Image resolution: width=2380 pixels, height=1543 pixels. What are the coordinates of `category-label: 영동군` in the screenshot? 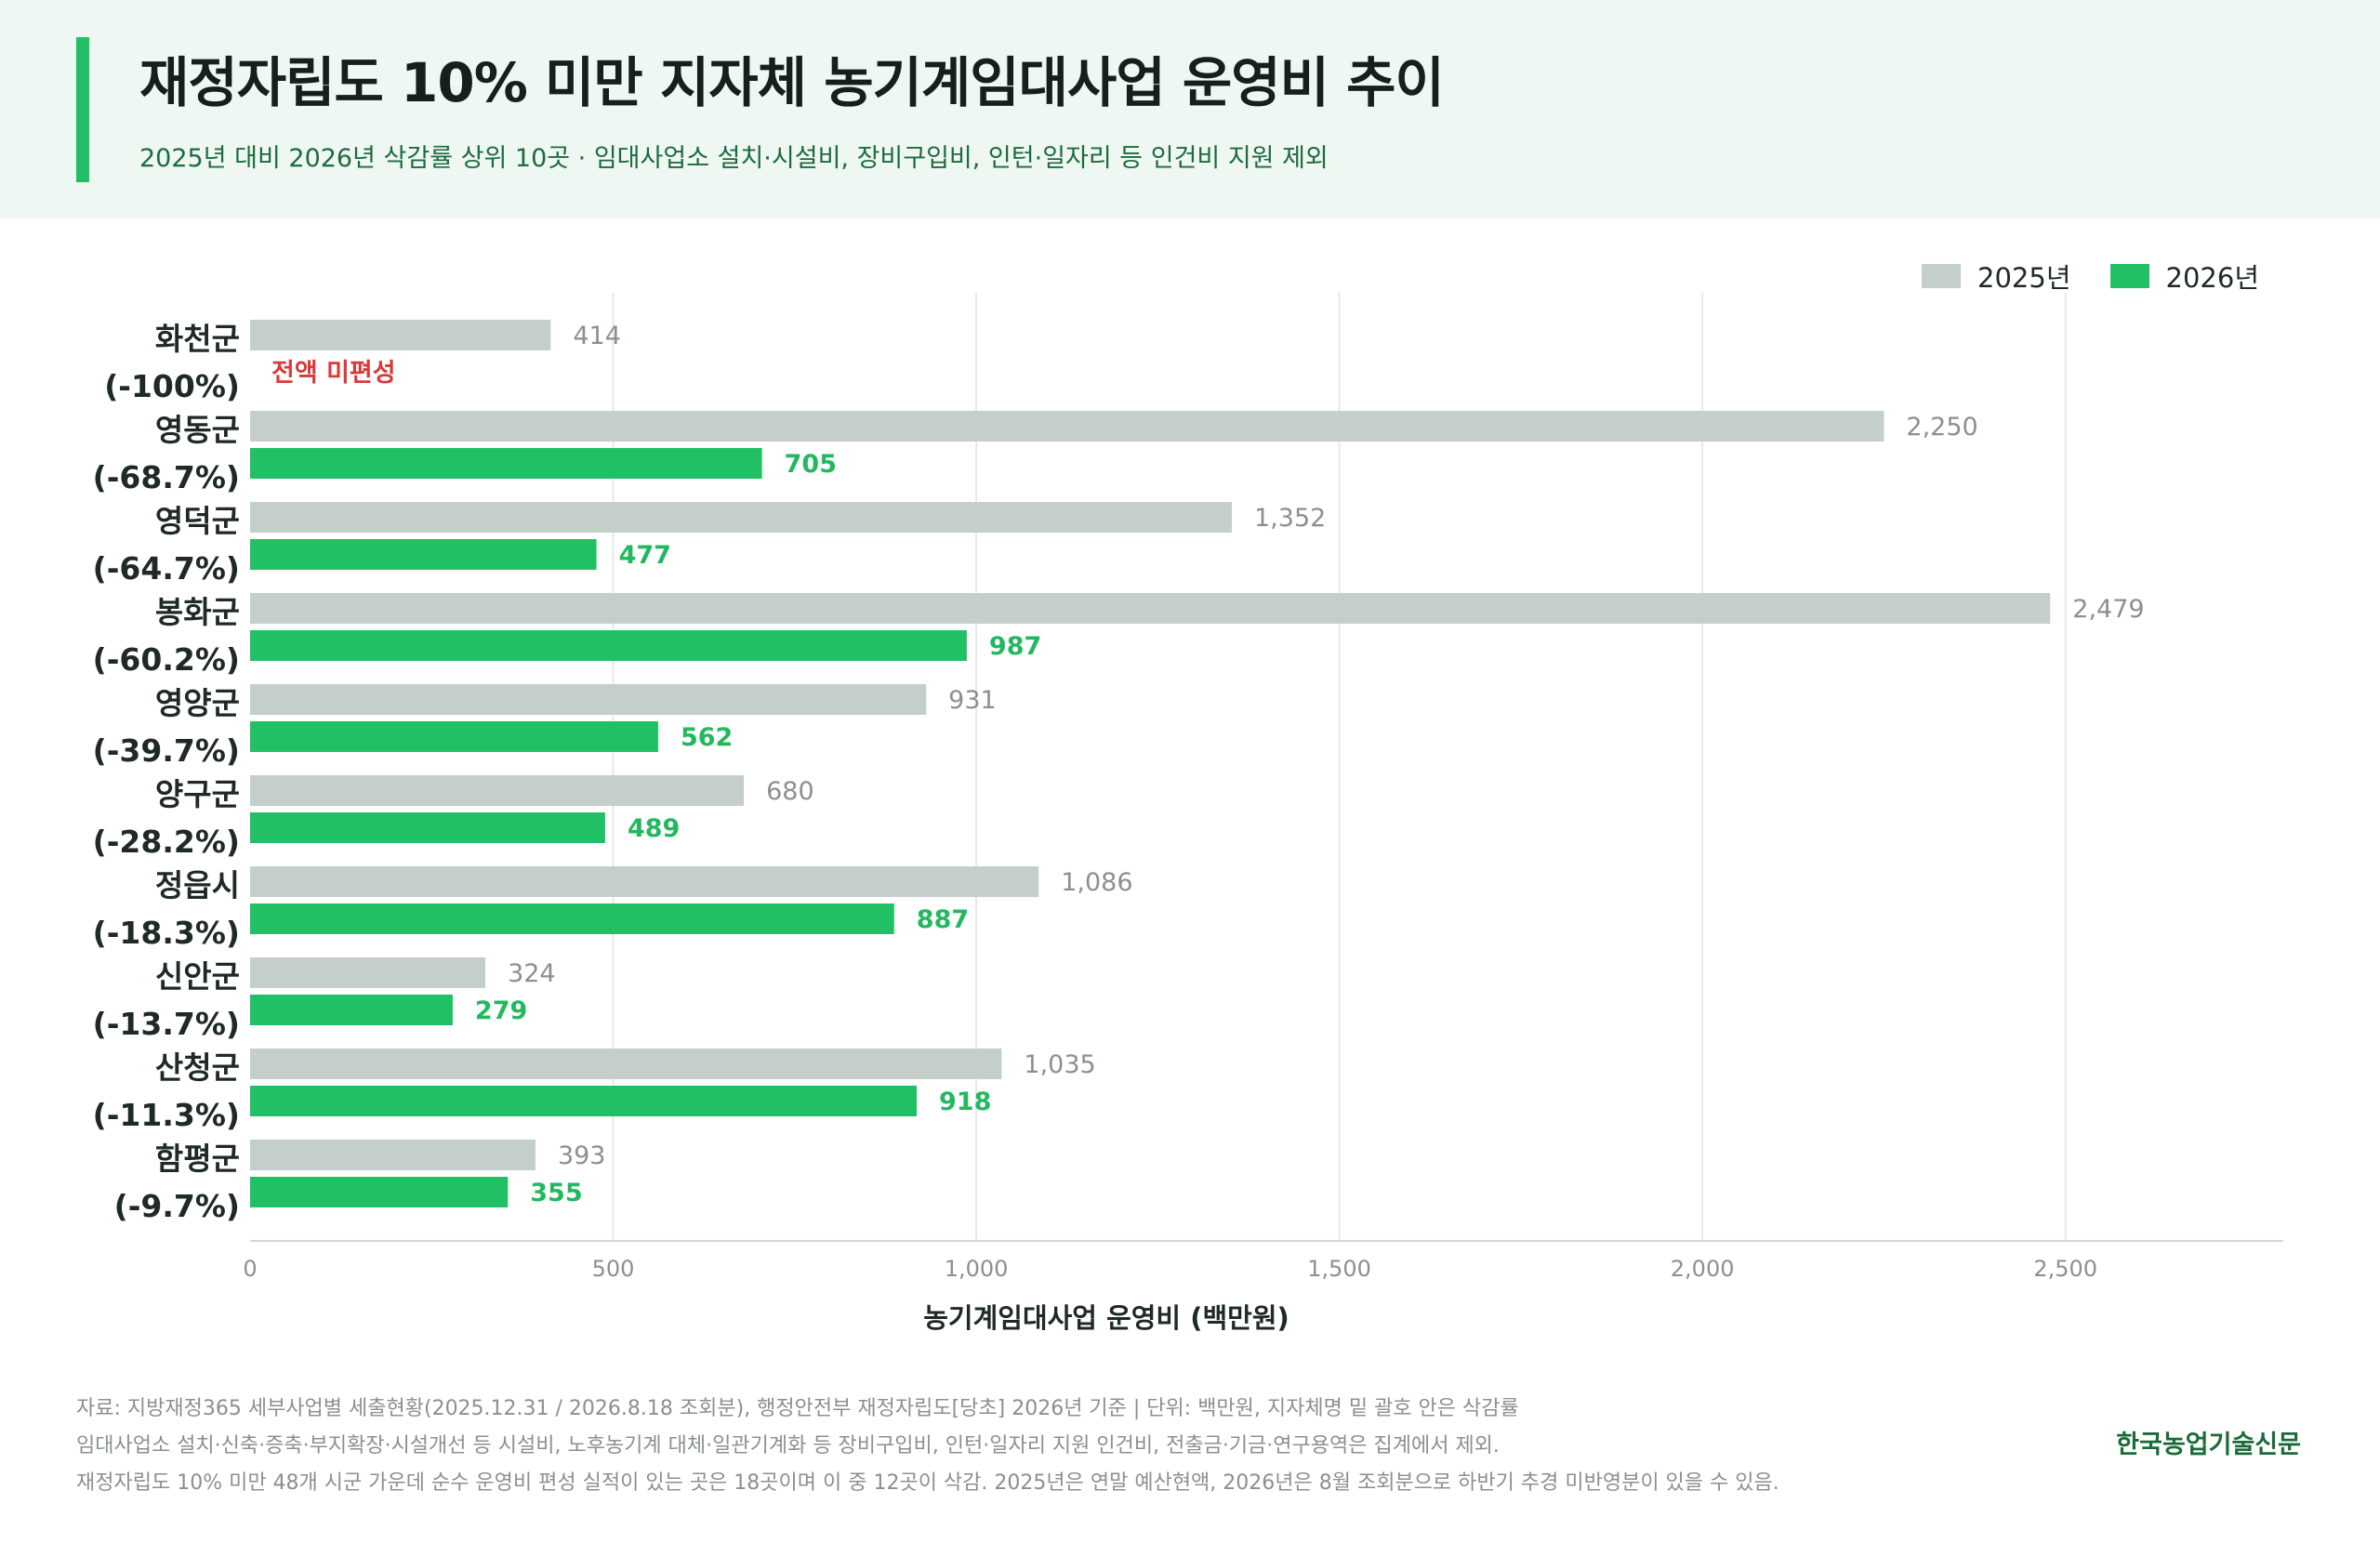 It's located at (197, 430).